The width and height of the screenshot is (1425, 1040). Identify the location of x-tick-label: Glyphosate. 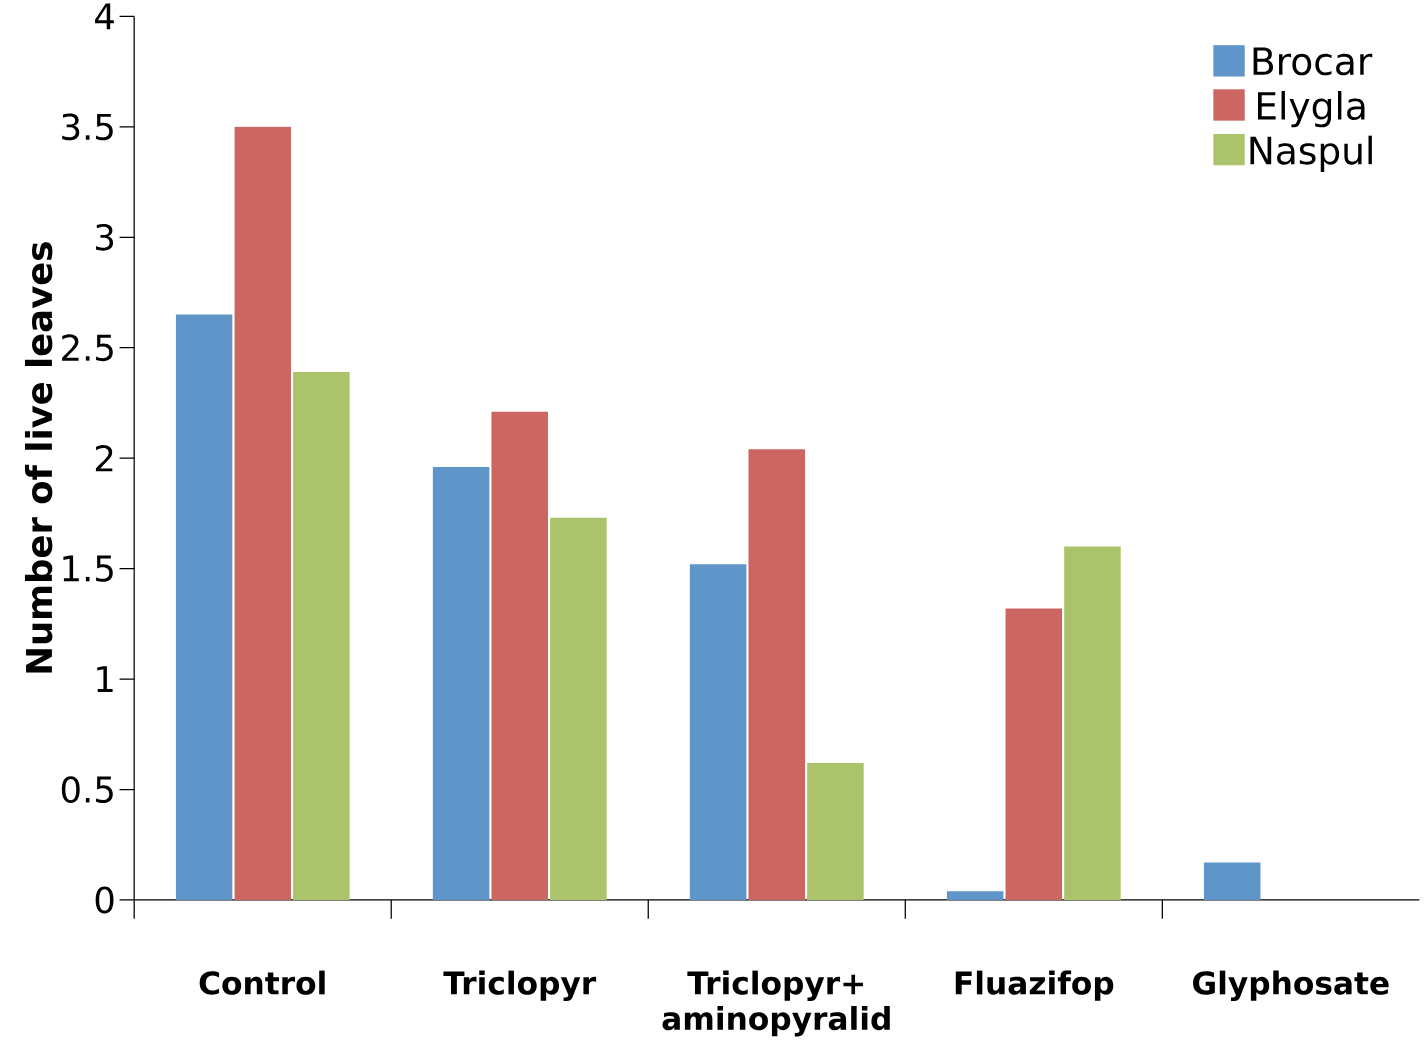
(1291, 986).